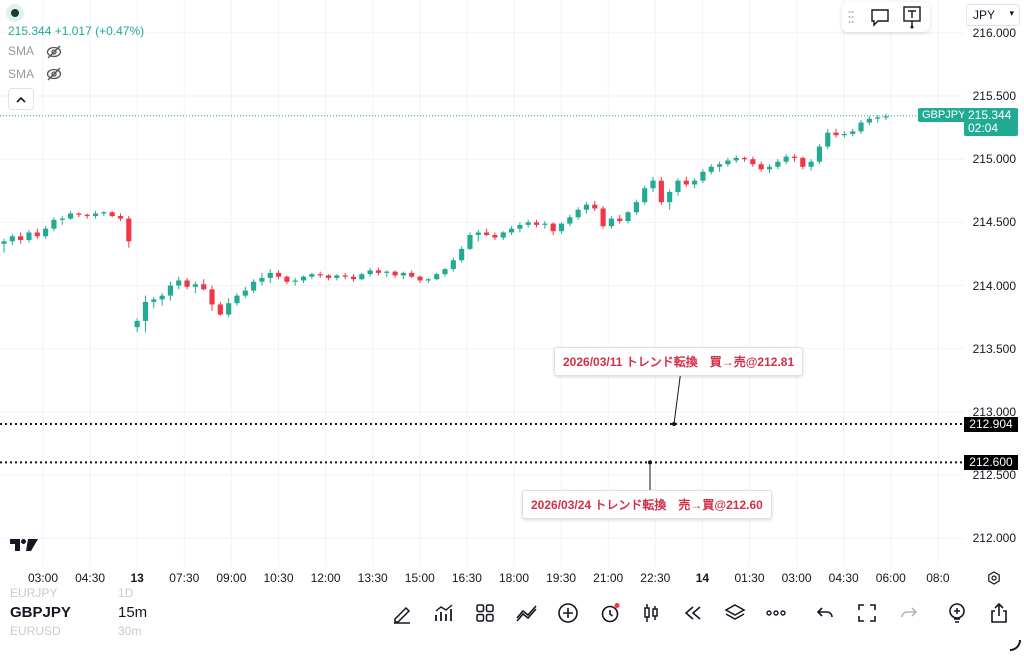  Describe the element at coordinates (825, 613) in the screenshot. I see `undo-button` at that location.